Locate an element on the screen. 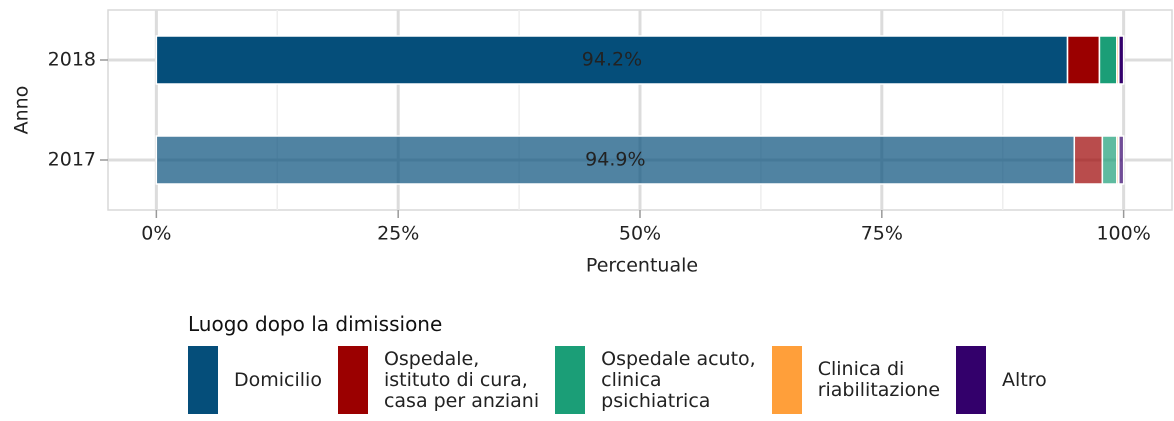  legend-item: Clinica di riabilitazione is located at coordinates (856, 380).